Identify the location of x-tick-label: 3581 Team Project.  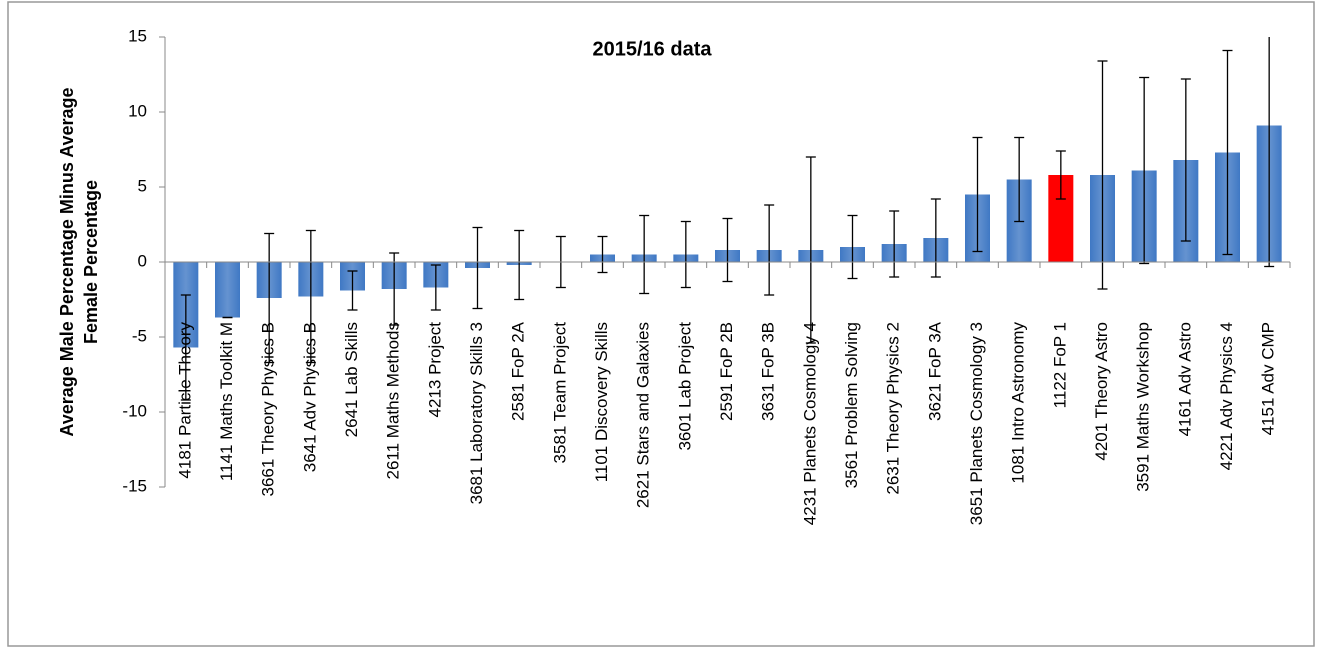
(559, 393).